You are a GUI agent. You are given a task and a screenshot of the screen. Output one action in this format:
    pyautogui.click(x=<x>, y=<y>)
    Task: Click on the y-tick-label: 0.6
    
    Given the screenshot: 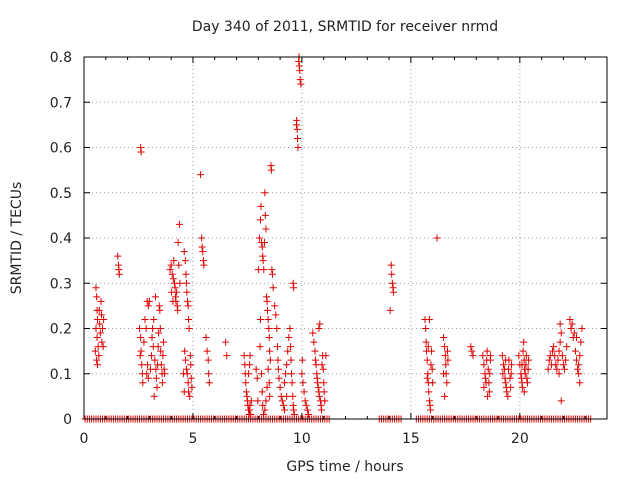 What is the action you would take?
    pyautogui.click(x=61, y=149)
    